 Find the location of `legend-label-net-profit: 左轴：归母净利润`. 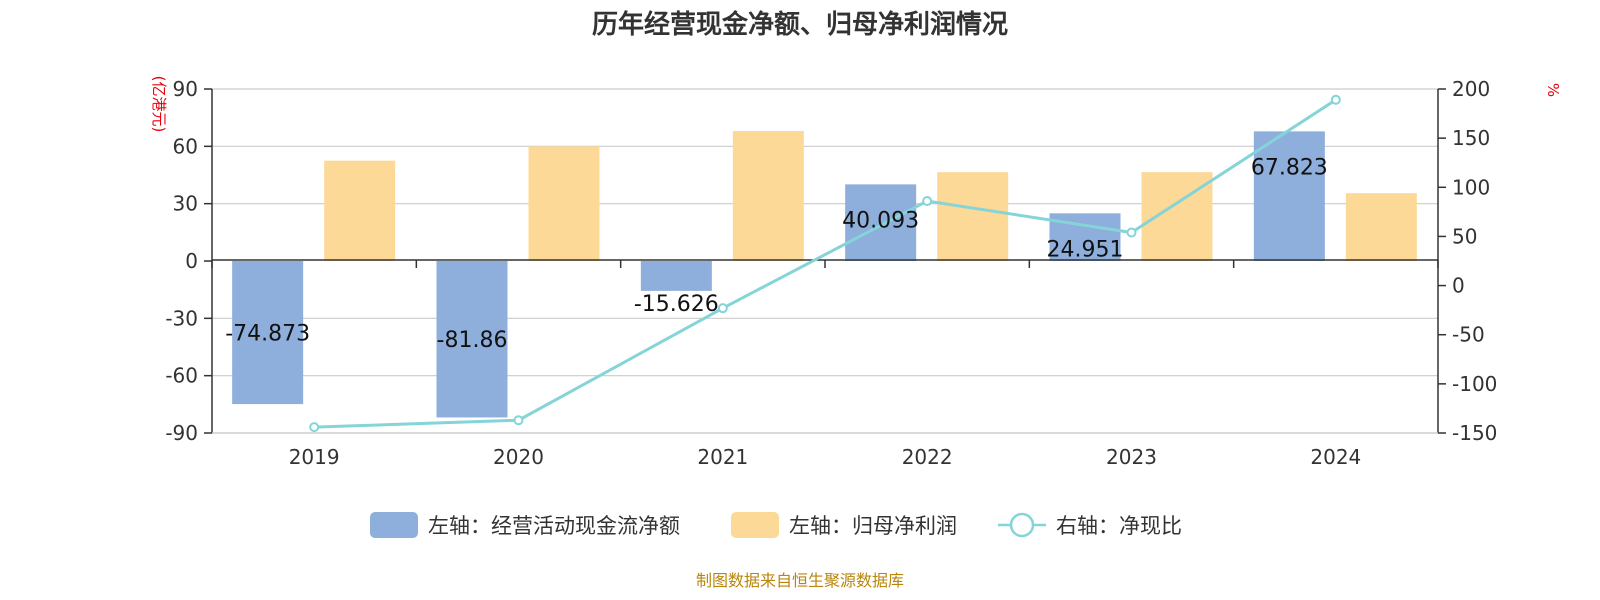

legend-label-net-profit: 左轴：归母净利润 is located at coordinates (873, 526).